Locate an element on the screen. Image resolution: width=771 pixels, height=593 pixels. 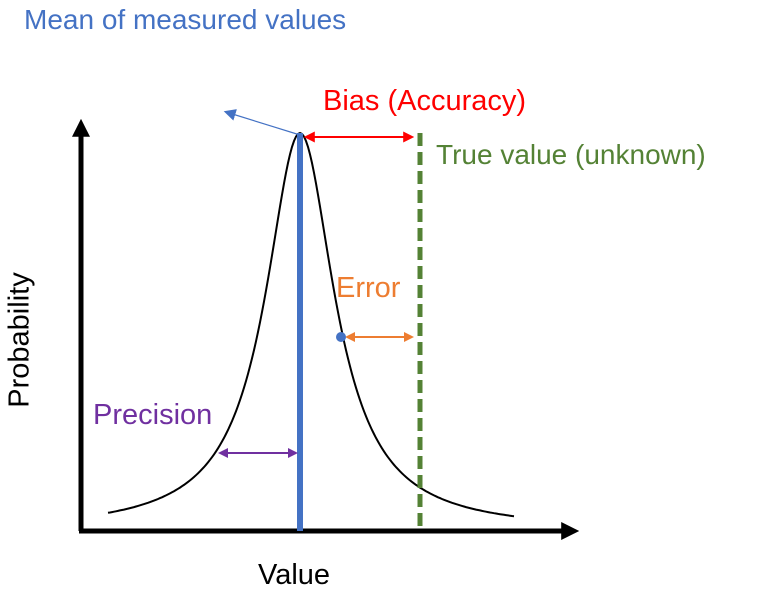
y-axis-label: Probability is located at coordinates (19, 340).